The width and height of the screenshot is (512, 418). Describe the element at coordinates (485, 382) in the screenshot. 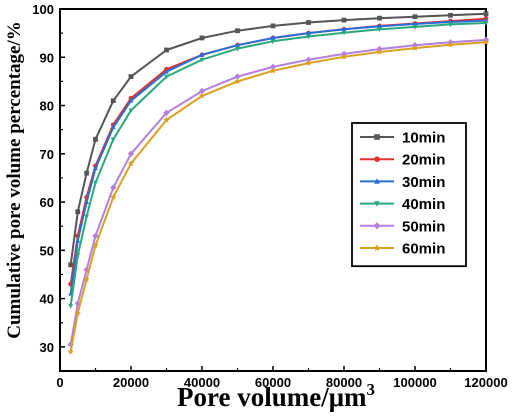

I see `x-tick-label: 120000` at that location.